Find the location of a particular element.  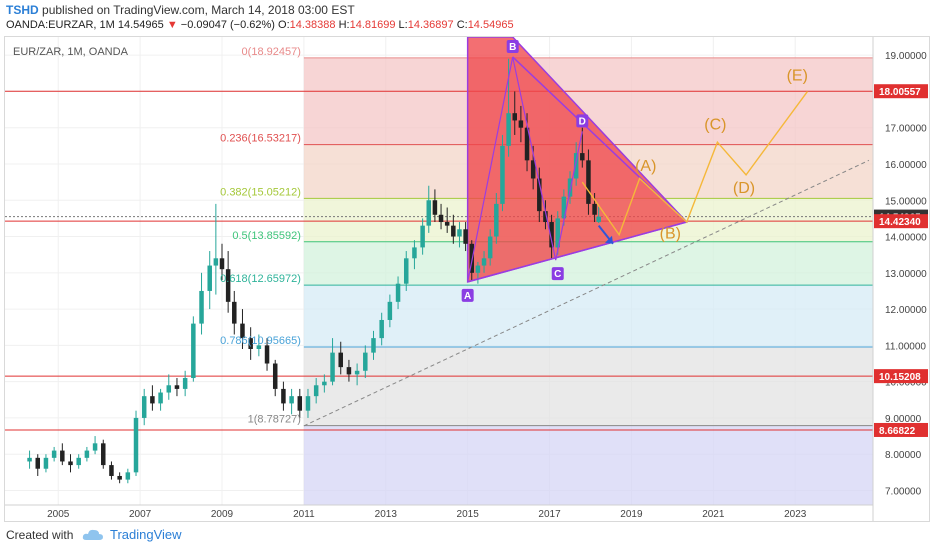

y-tick-10: 17.00000 is located at coordinates (906, 129).